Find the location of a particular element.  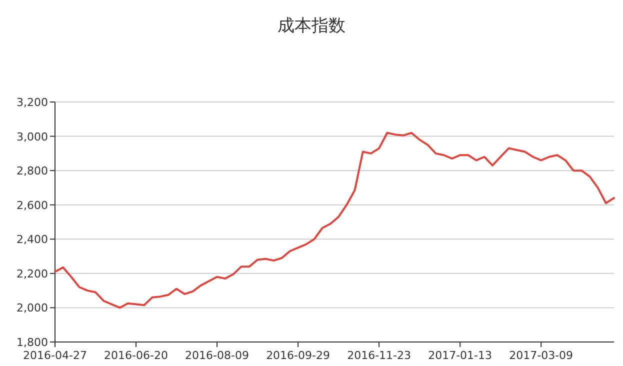

x-tick-label: 2016-04-27 is located at coordinates (55, 355).